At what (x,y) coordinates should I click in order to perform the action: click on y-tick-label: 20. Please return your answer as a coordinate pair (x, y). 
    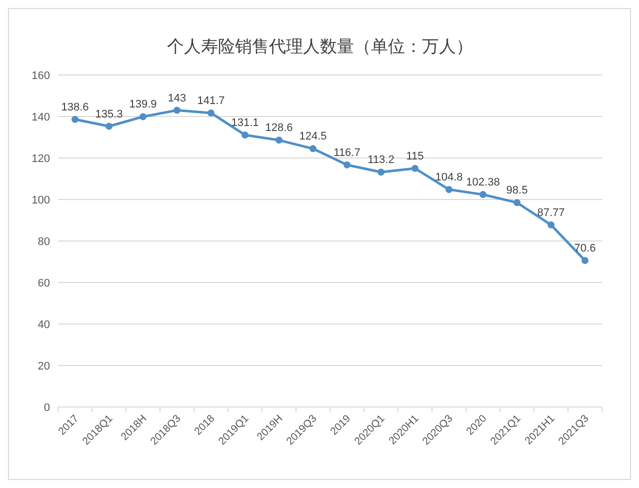
    Looking at the image, I should click on (44, 366).